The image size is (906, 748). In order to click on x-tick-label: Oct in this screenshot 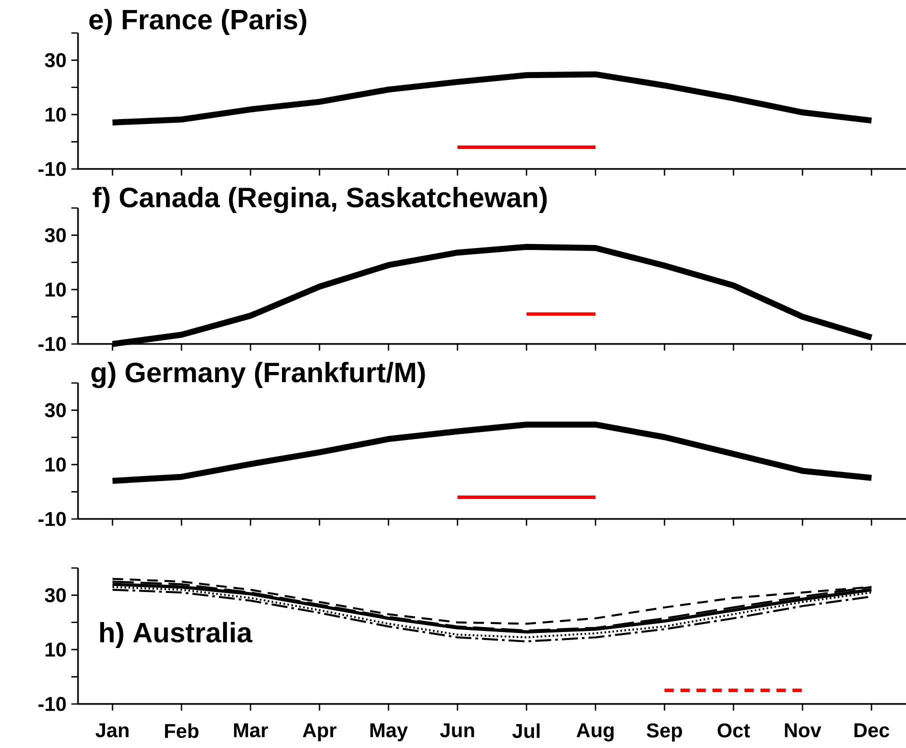, I will do `click(734, 730)`.